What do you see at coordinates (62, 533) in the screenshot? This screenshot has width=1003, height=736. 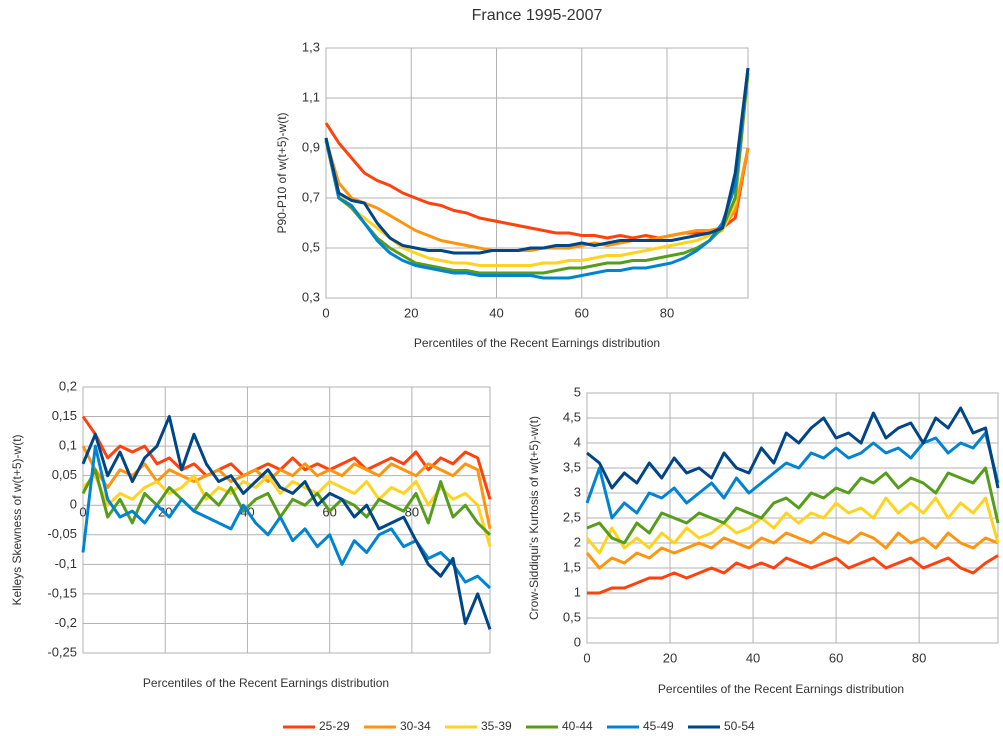 I see `y-tick-label: -0,05` at bounding box center [62, 533].